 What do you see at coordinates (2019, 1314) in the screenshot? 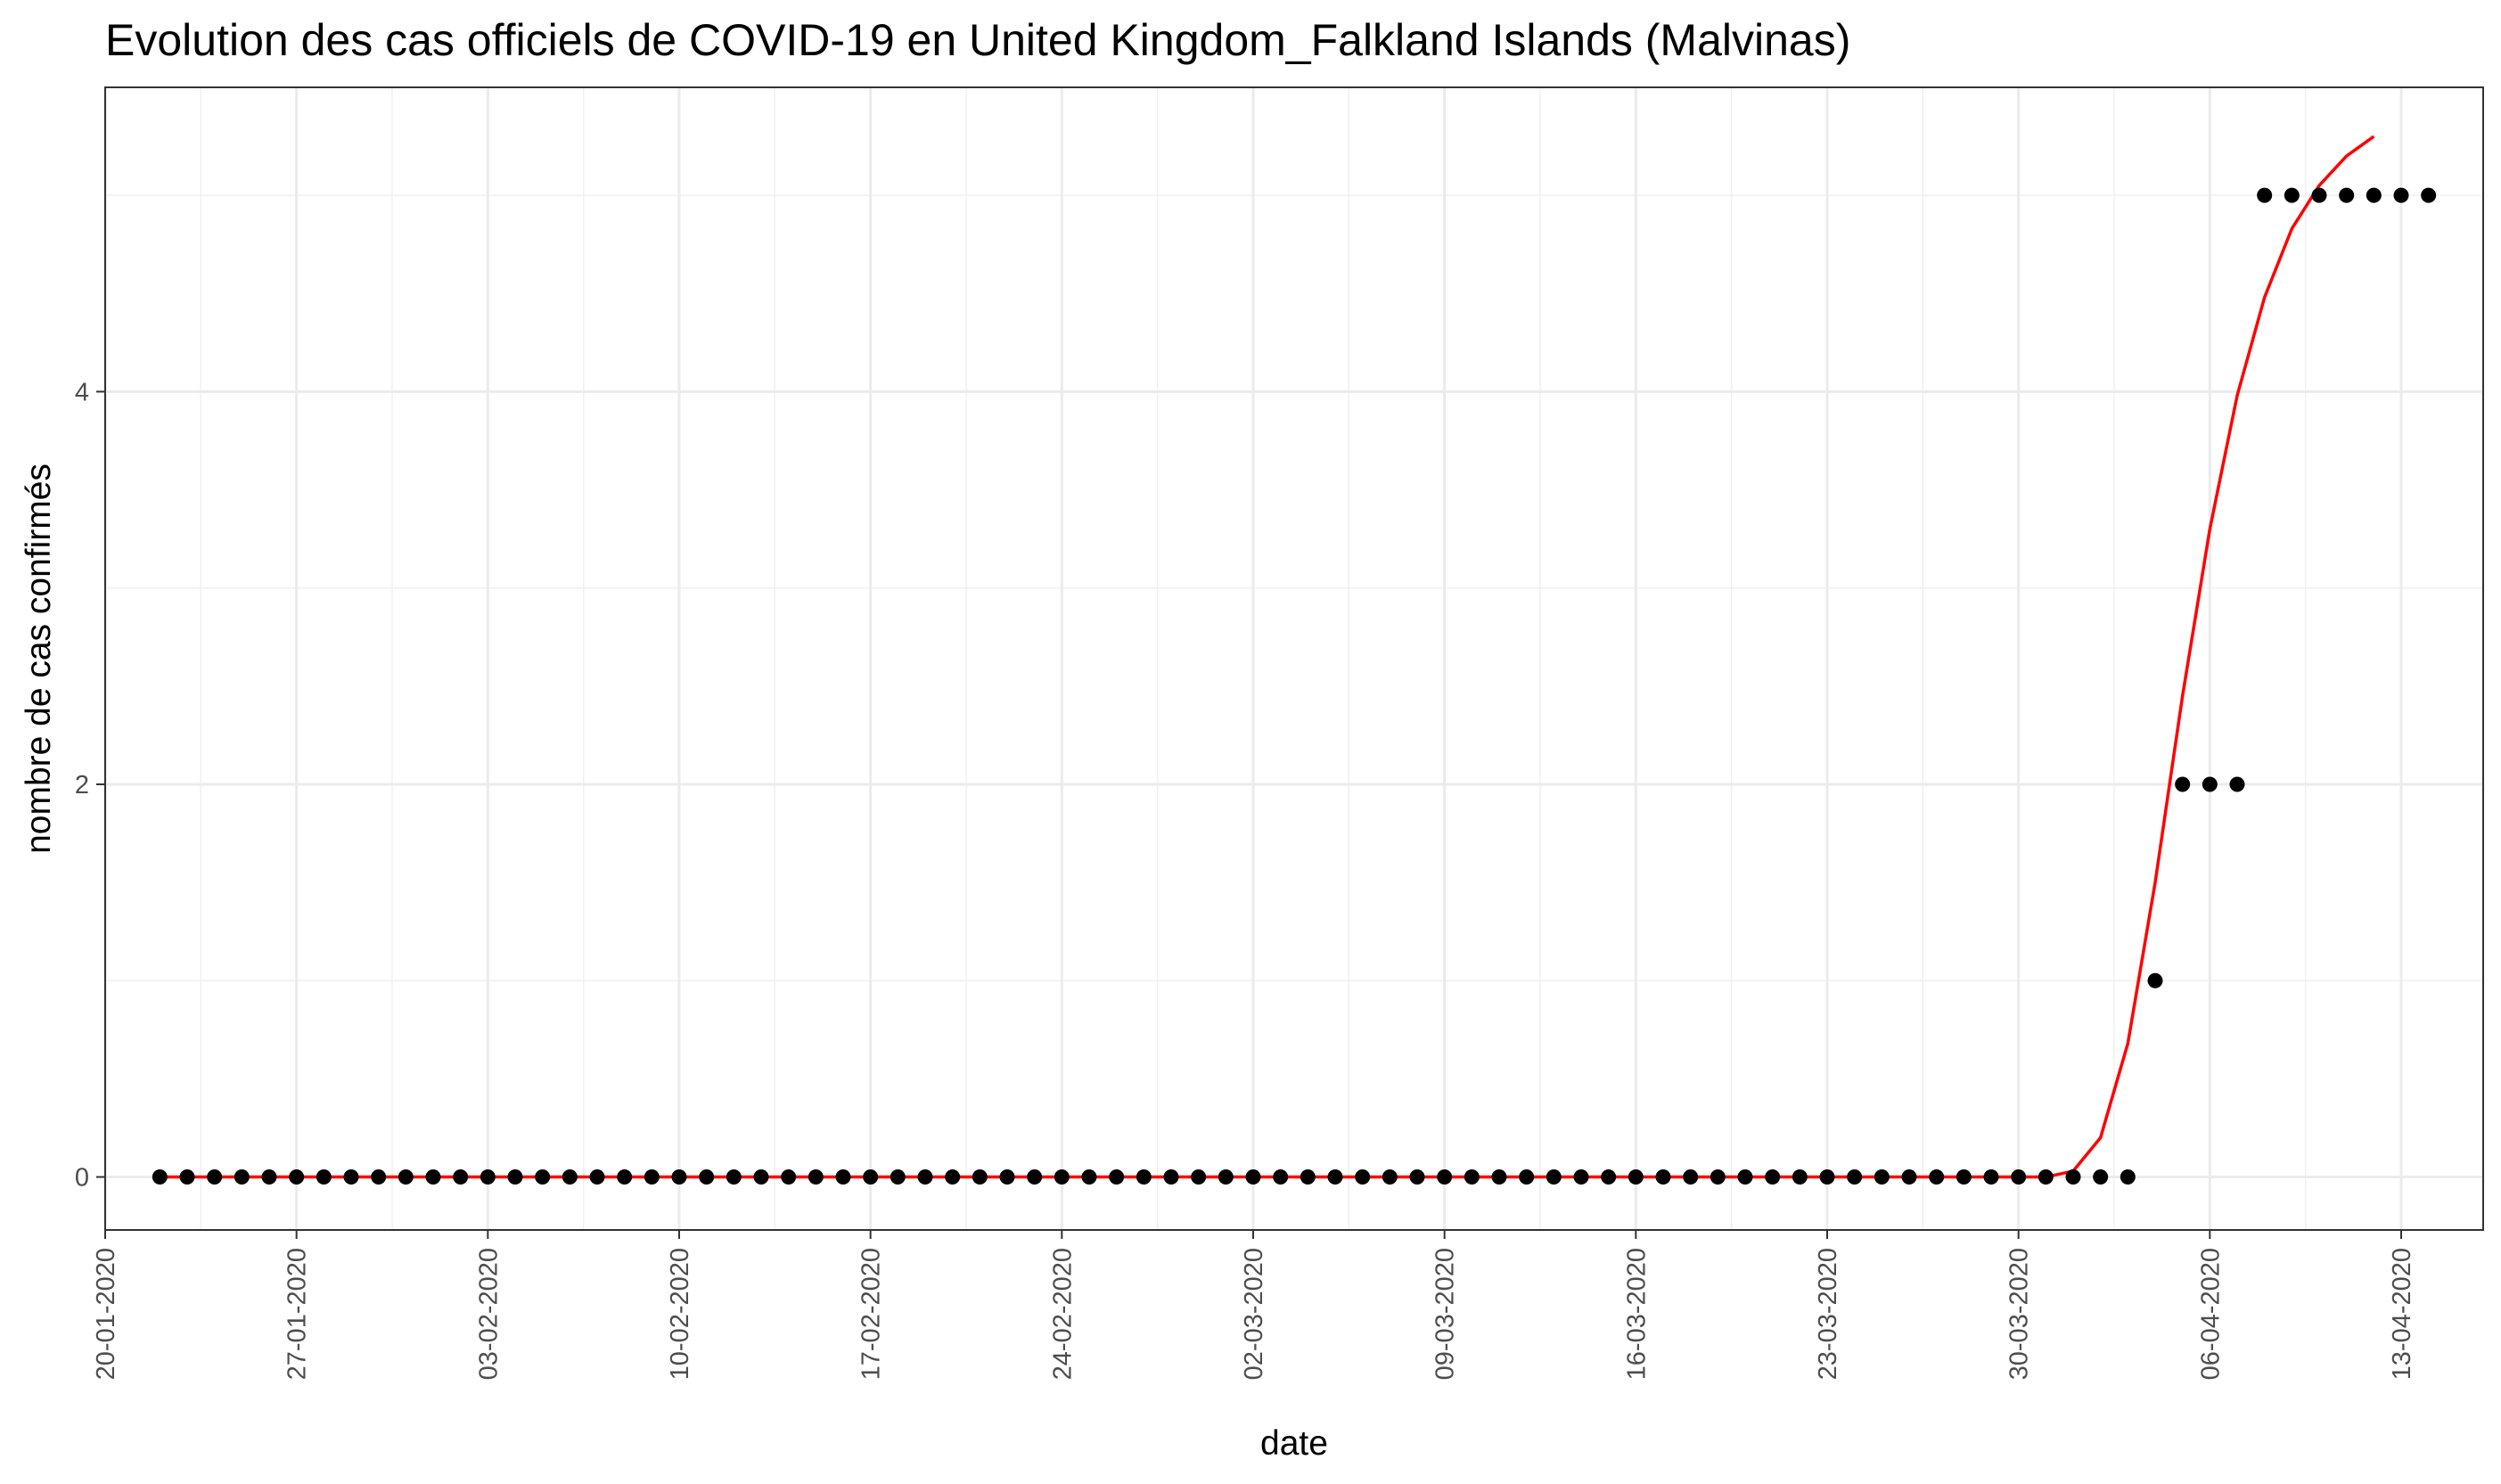
I see `x-tick-label: 30-03-2020` at bounding box center [2019, 1314].